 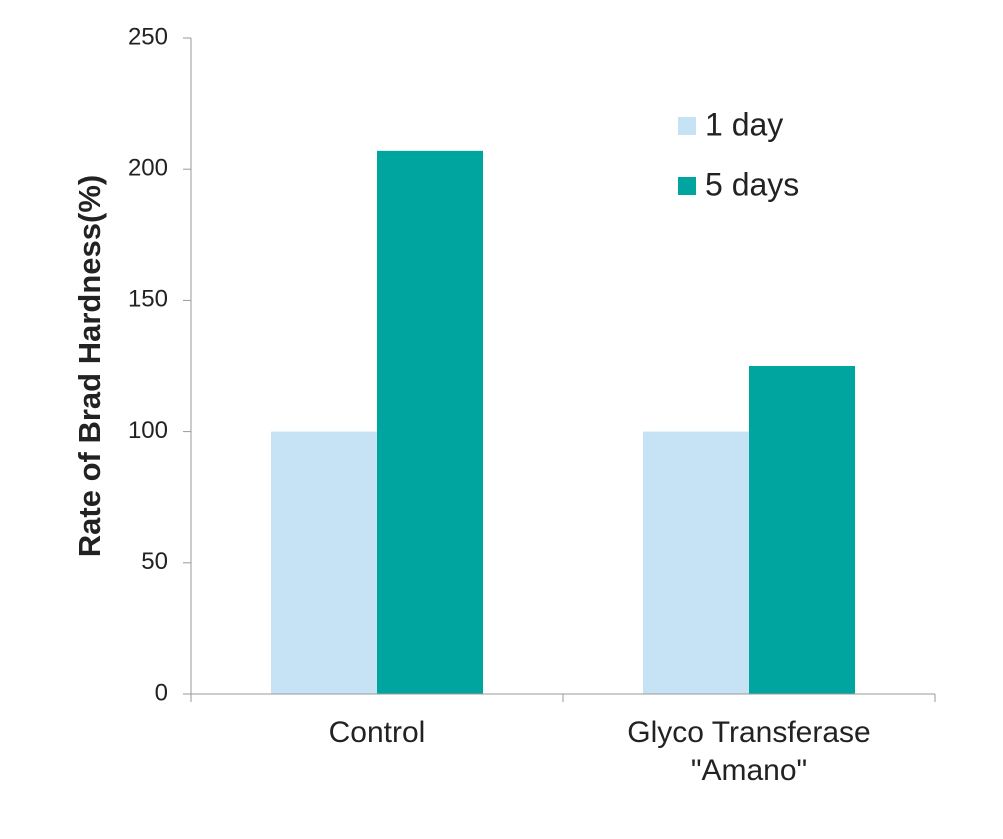 I want to click on legend-label: 5 days, so click(x=752, y=184).